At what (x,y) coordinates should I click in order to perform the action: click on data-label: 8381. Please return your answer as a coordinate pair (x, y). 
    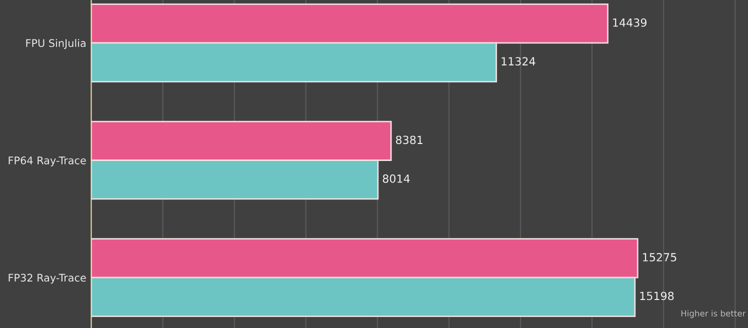
    Looking at the image, I should click on (409, 140).